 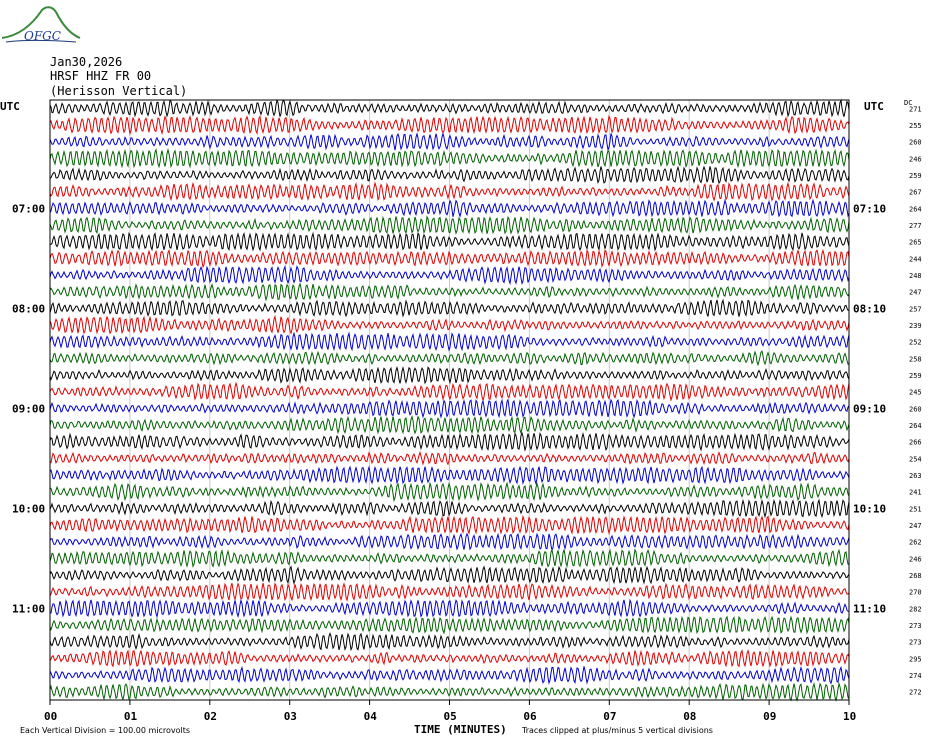 What do you see at coordinates (915, 226) in the screenshot?
I see `dc-offset-label: 277` at bounding box center [915, 226].